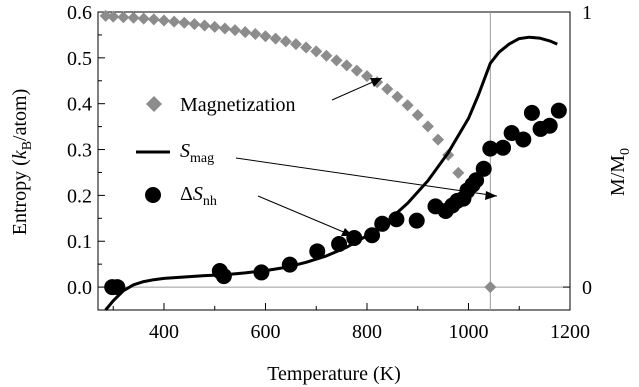 Image resolution: width=639 pixels, height=387 pixels. I want to click on smag-pointer-arrow, so click(366, 177).